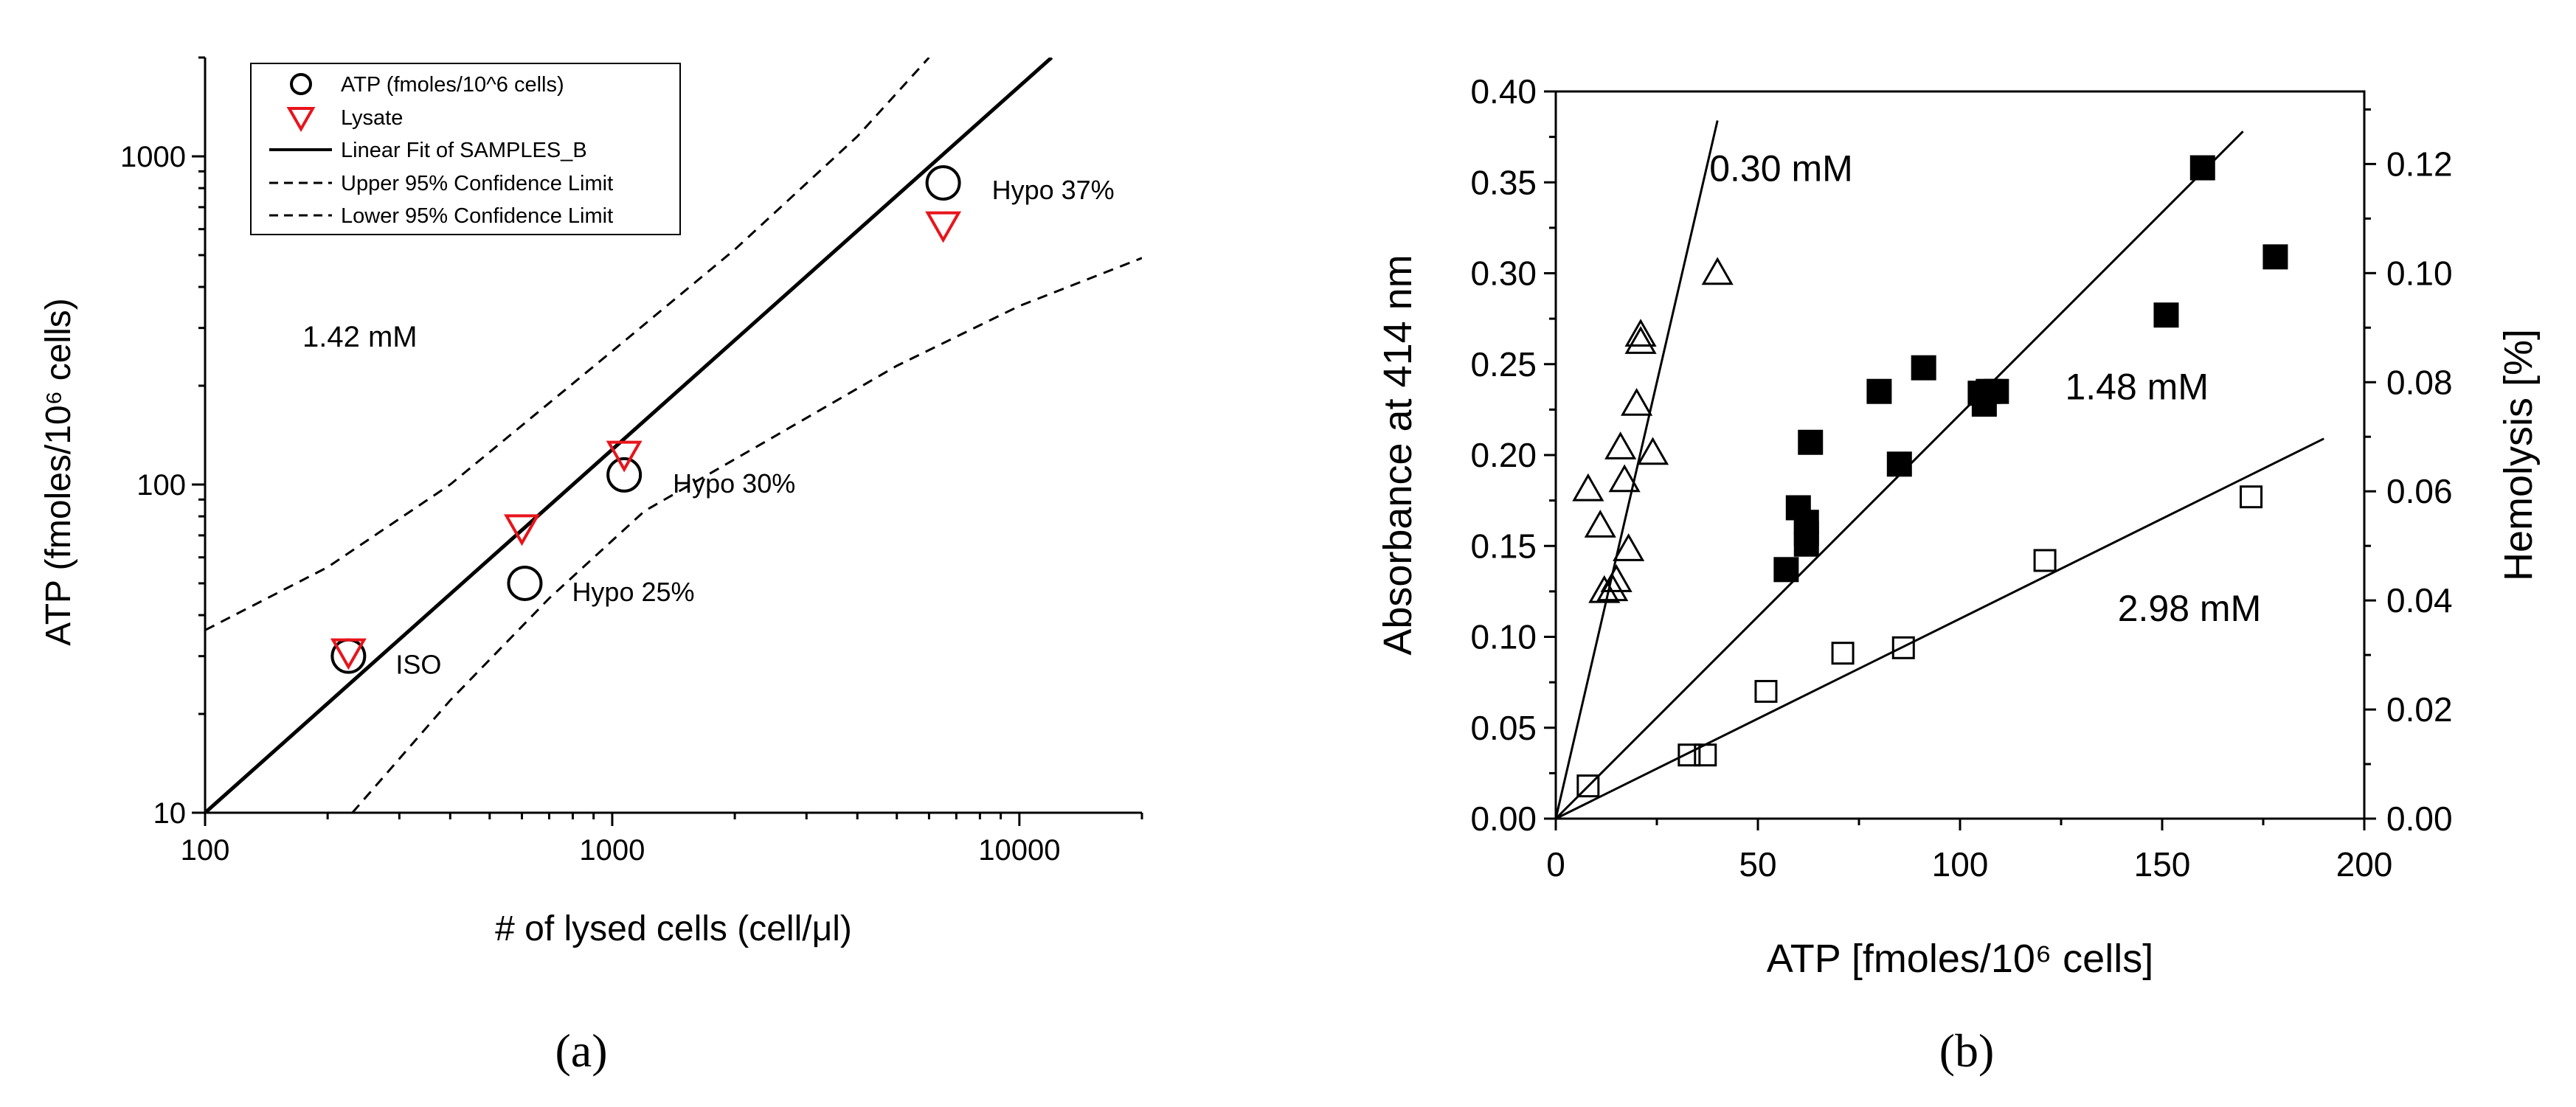 This screenshot has height=1107, width=2576. I want to click on x-tick-label: 150, so click(2163, 865).